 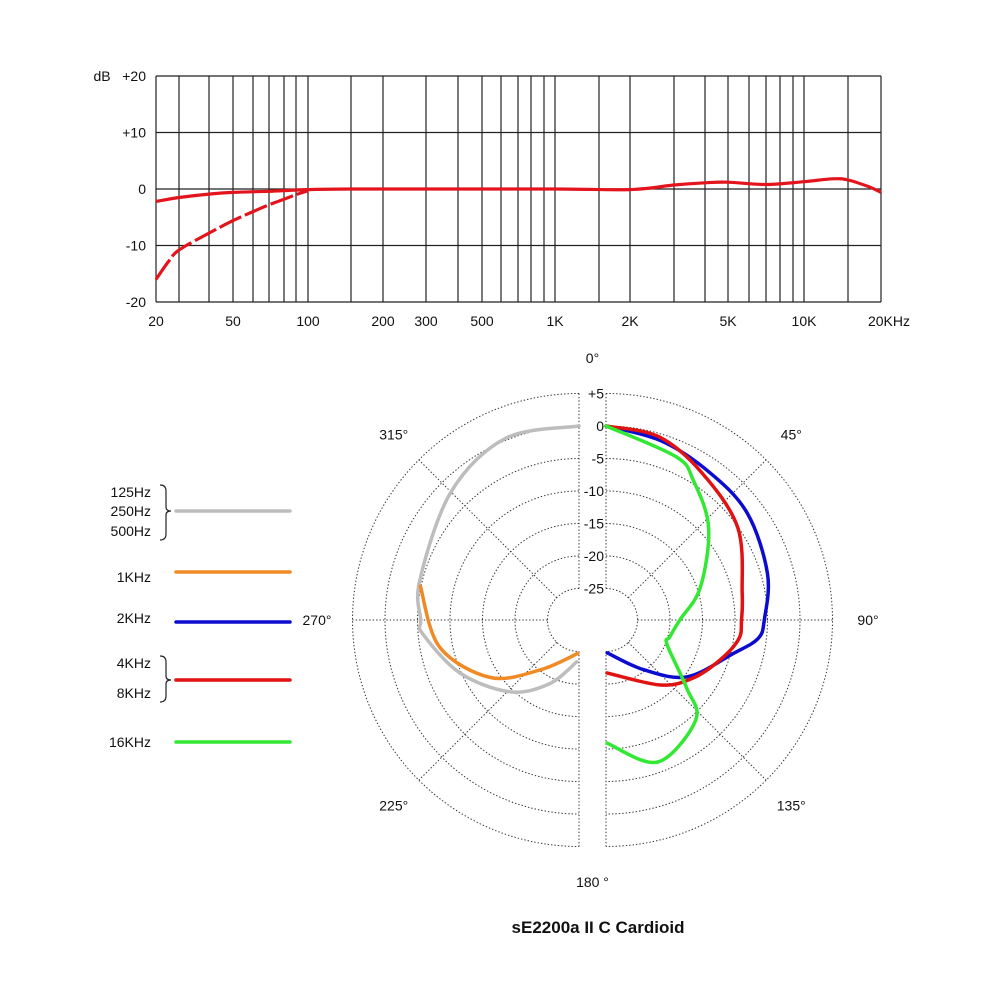 What do you see at coordinates (594, 491) in the screenshot?
I see `radial-tick-label: -10` at bounding box center [594, 491].